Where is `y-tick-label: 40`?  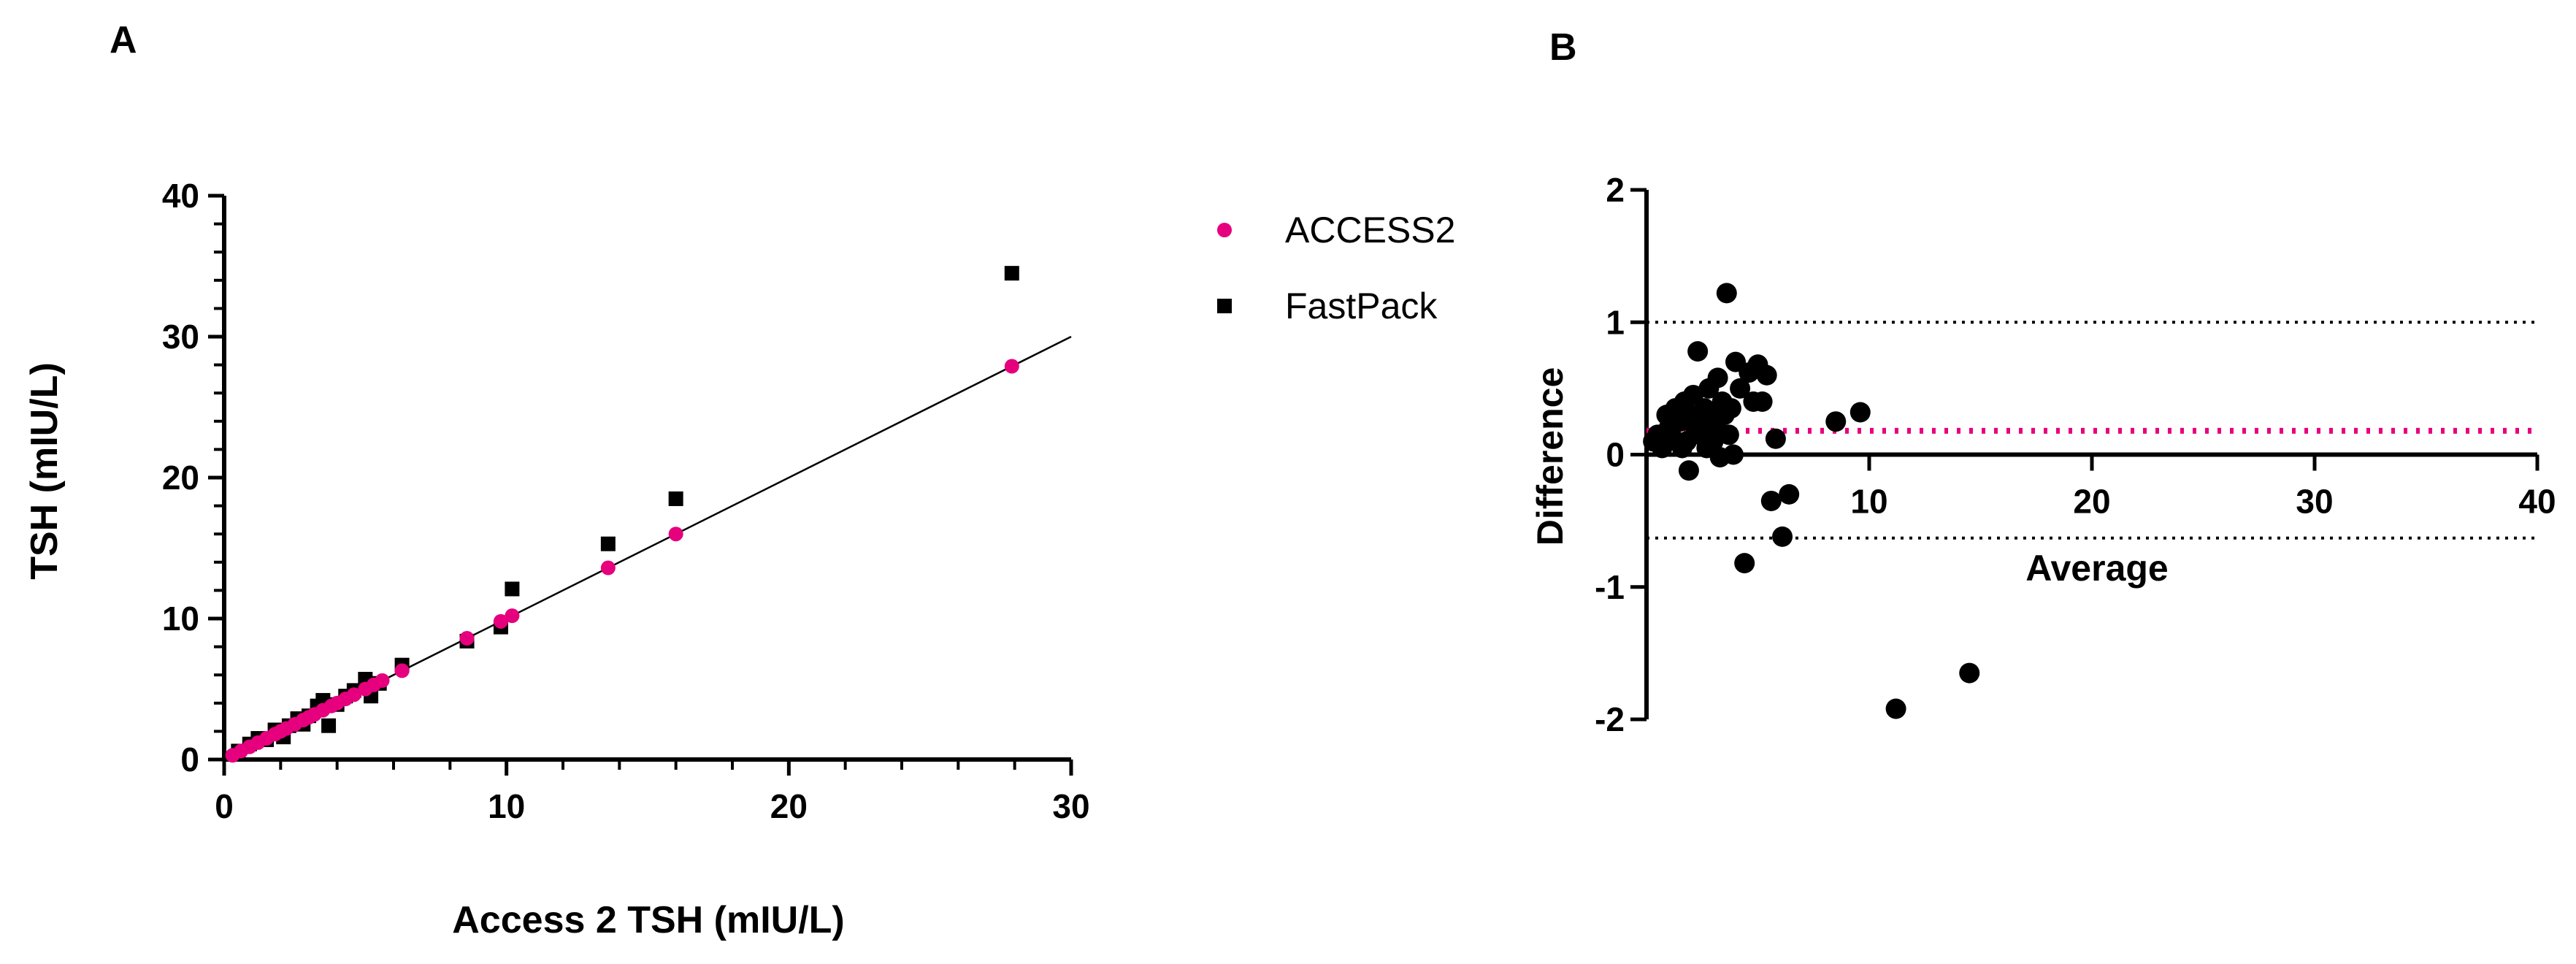
y-tick-label: 40 is located at coordinates (180, 196).